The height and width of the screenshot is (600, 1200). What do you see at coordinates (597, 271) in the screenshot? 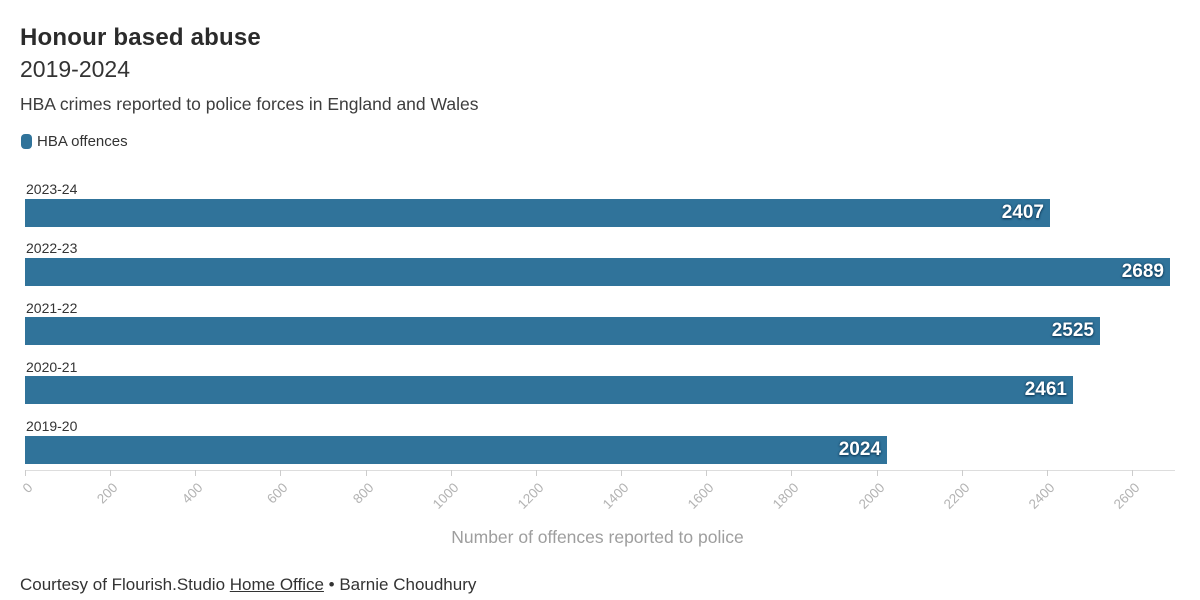
I see `bar: 2689` at bounding box center [597, 271].